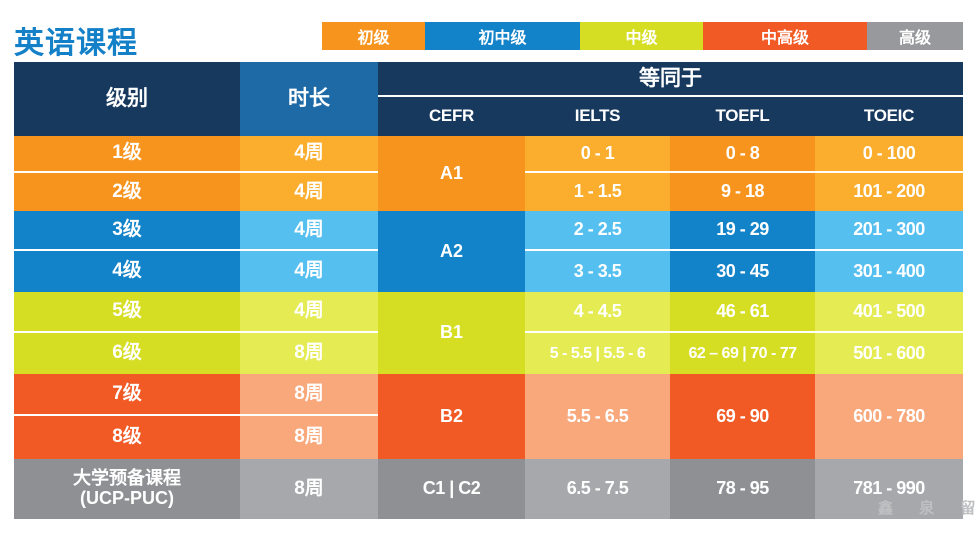 The image size is (976, 540). I want to click on cell-toeic-4: 301 - 400, so click(889, 271).